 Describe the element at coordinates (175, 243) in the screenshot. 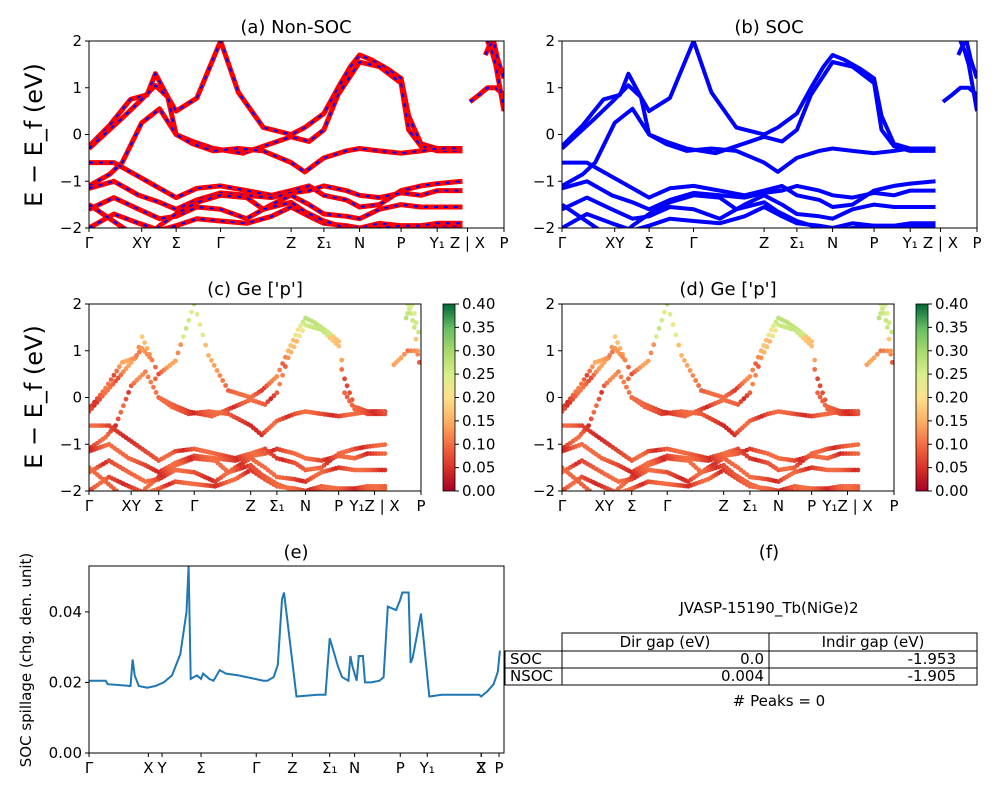

I see `xtick-label: Σ` at that location.